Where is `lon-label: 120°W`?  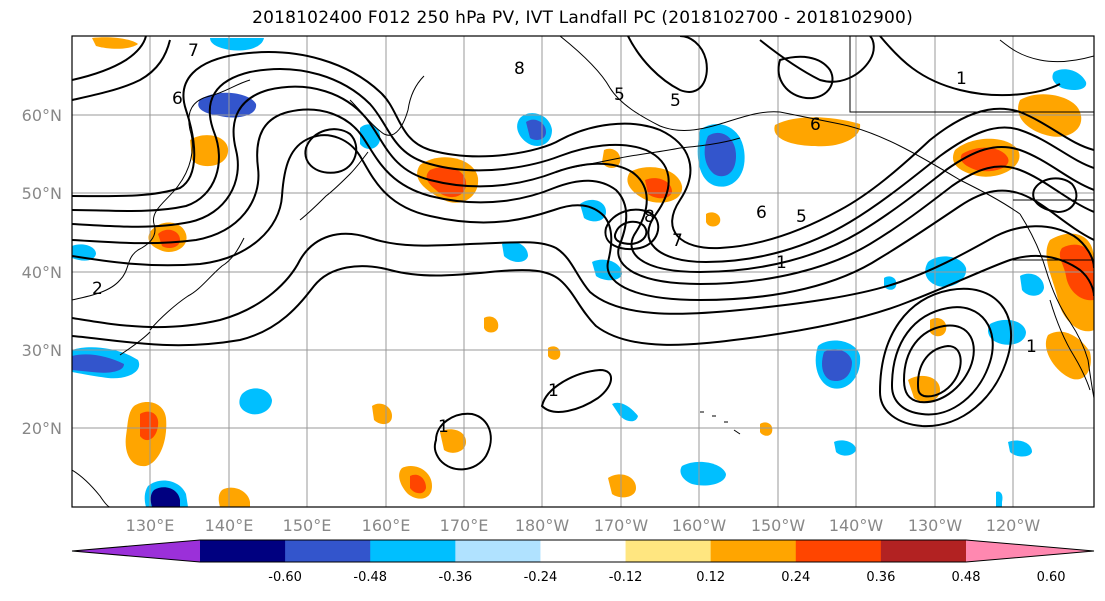
lon-label: 120°W is located at coordinates (1013, 525).